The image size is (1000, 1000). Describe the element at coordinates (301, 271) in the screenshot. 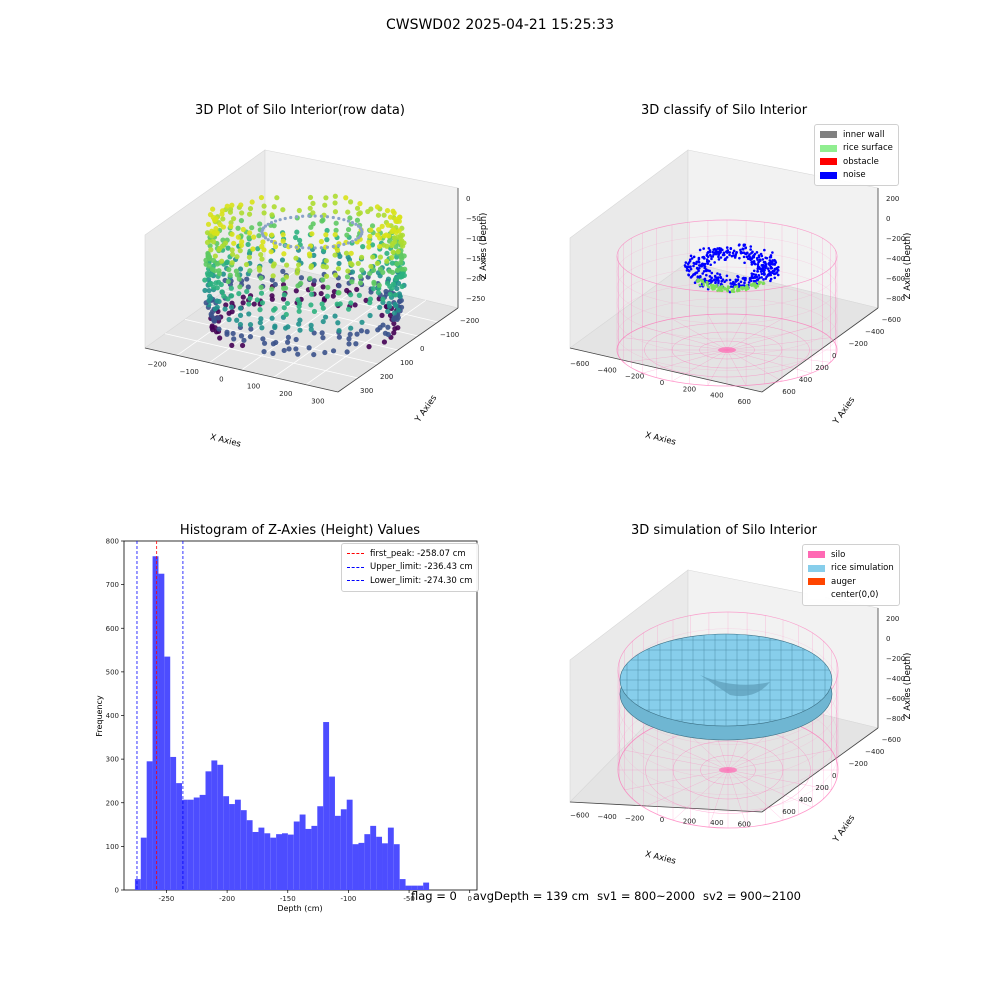

I see `panel1-axes-box` at that location.